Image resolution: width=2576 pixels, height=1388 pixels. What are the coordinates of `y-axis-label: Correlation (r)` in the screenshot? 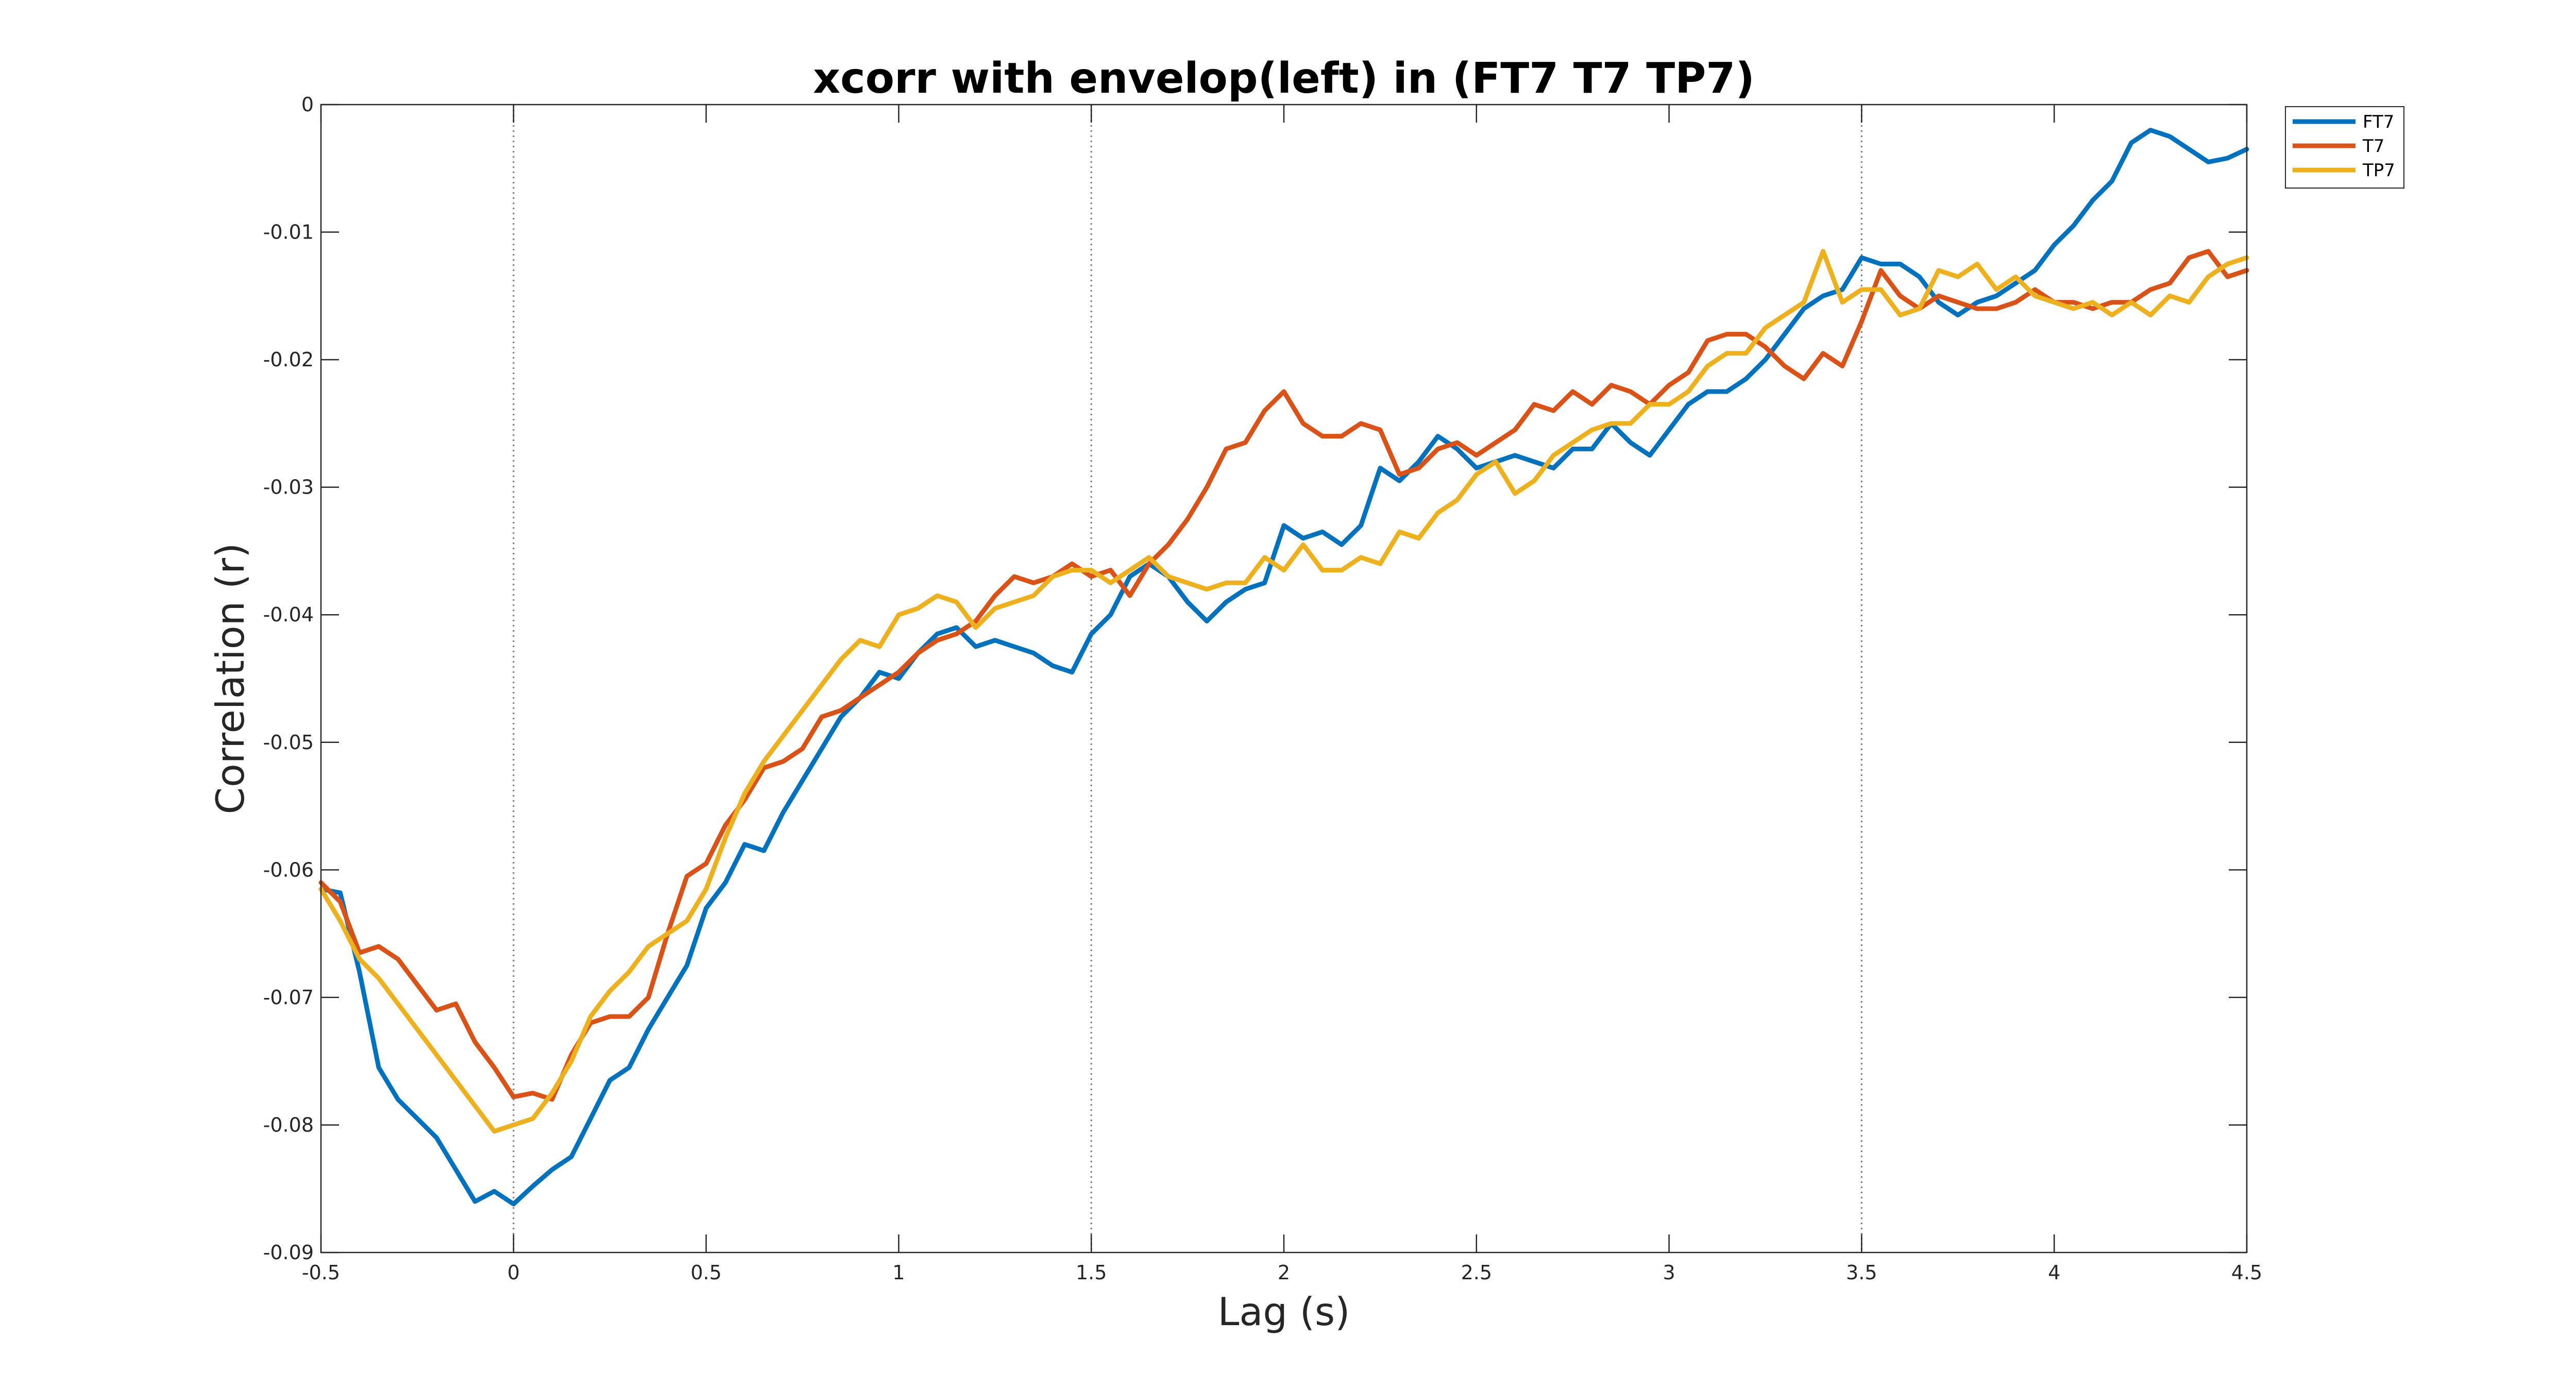 It's located at (231, 679).